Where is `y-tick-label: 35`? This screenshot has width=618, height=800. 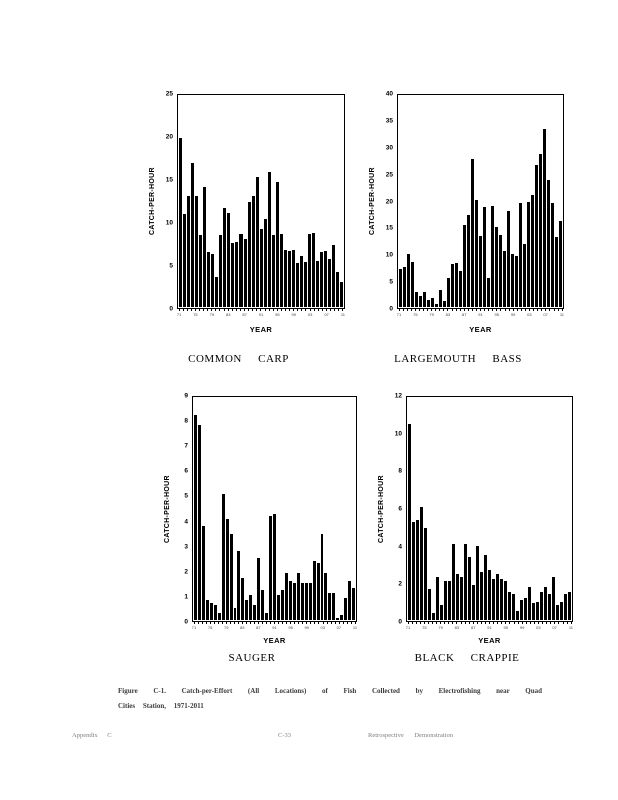 y-tick-label: 35 is located at coordinates (389, 121).